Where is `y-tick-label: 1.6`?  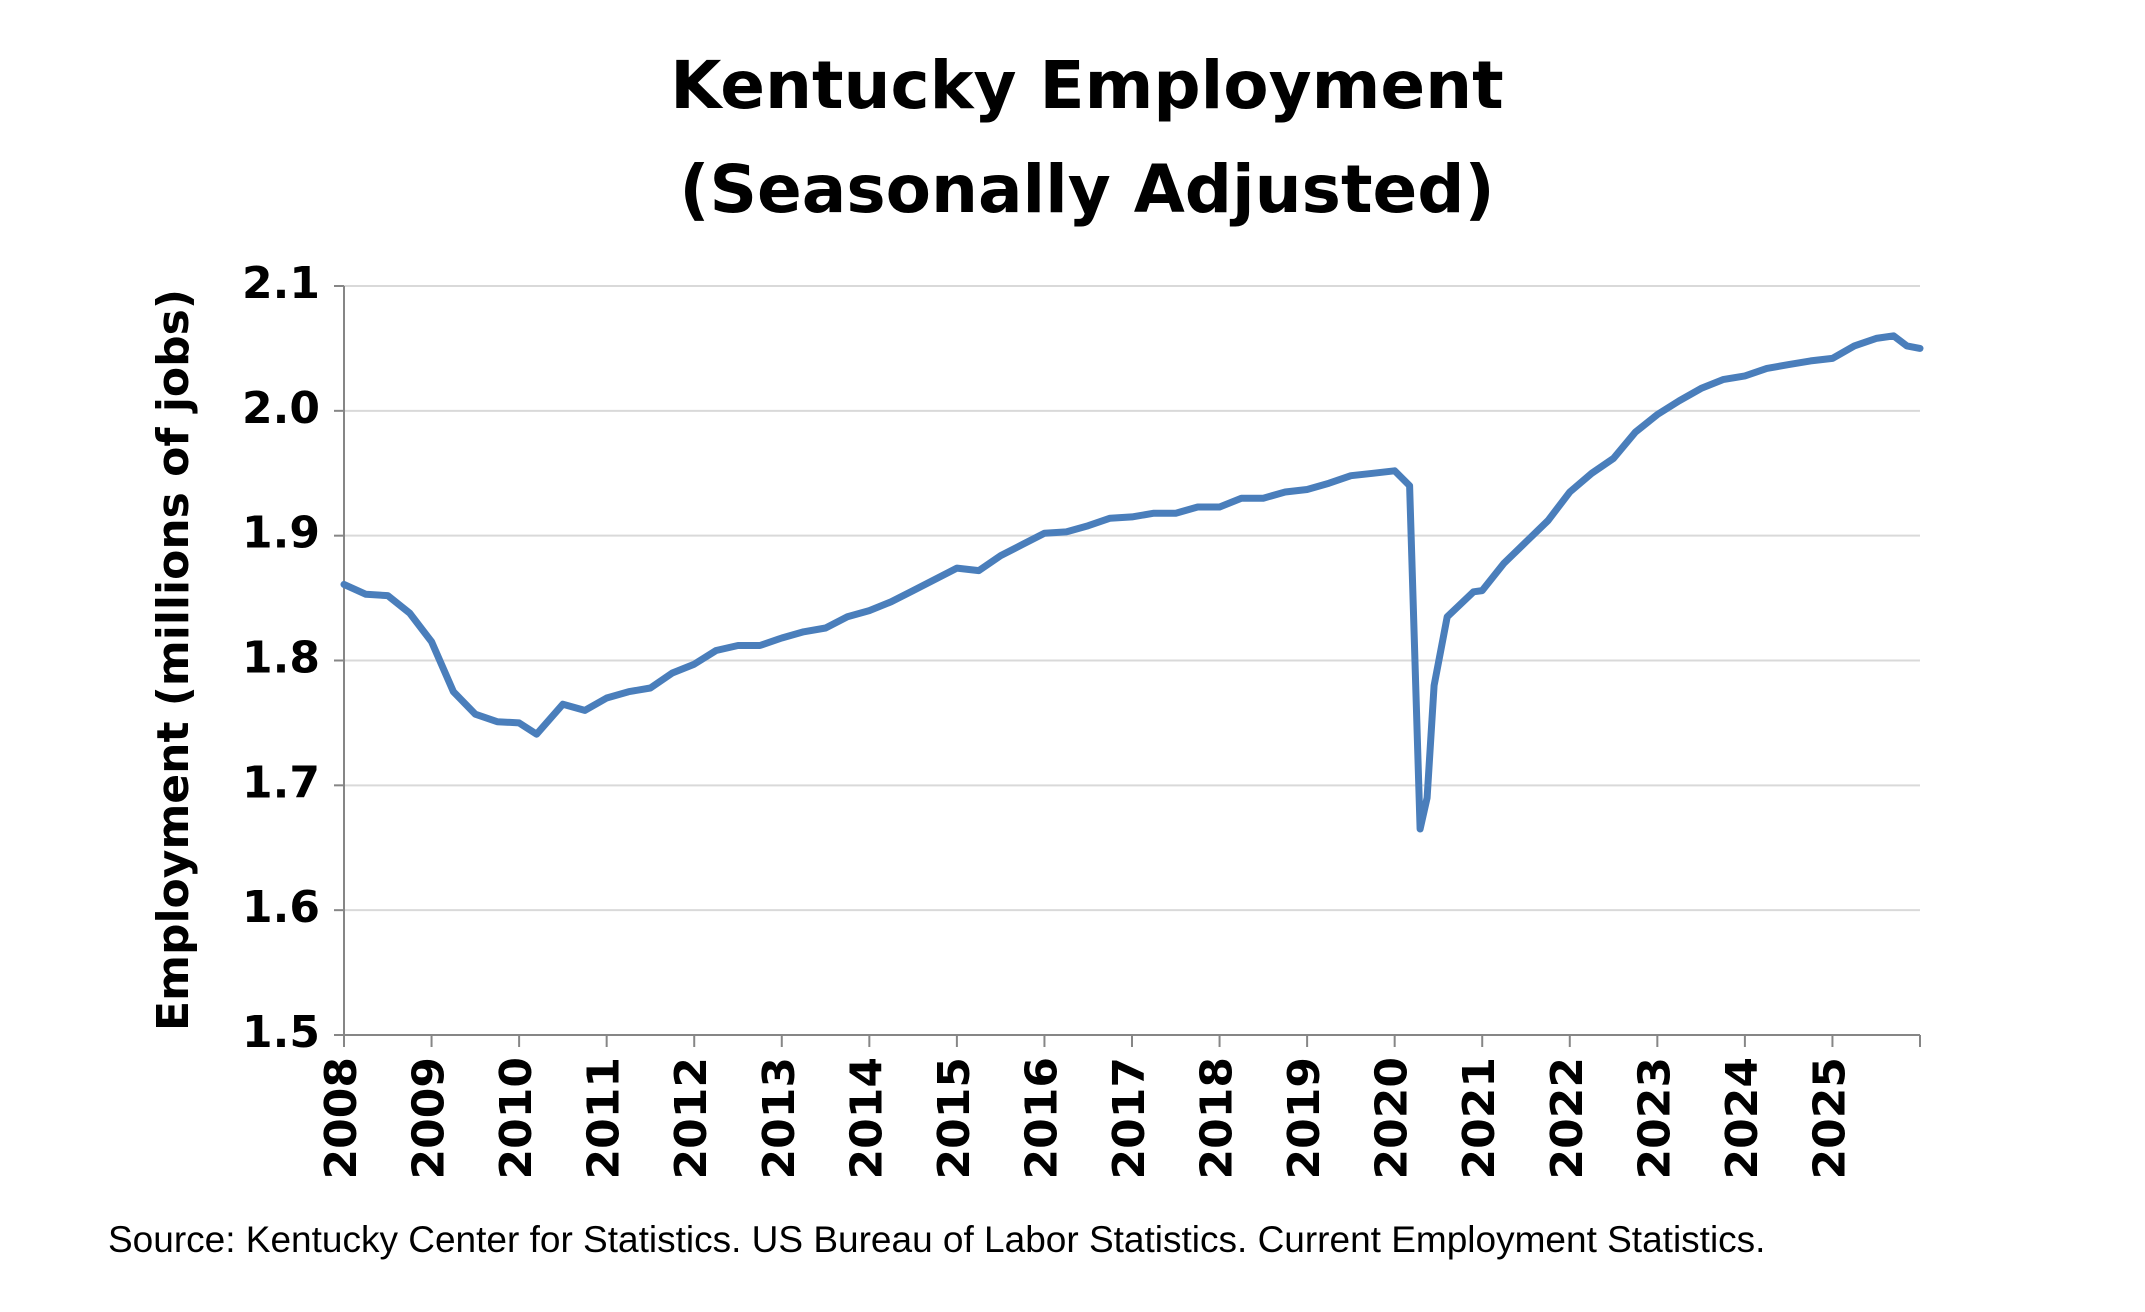 y-tick-label: 1.6 is located at coordinates (281, 907).